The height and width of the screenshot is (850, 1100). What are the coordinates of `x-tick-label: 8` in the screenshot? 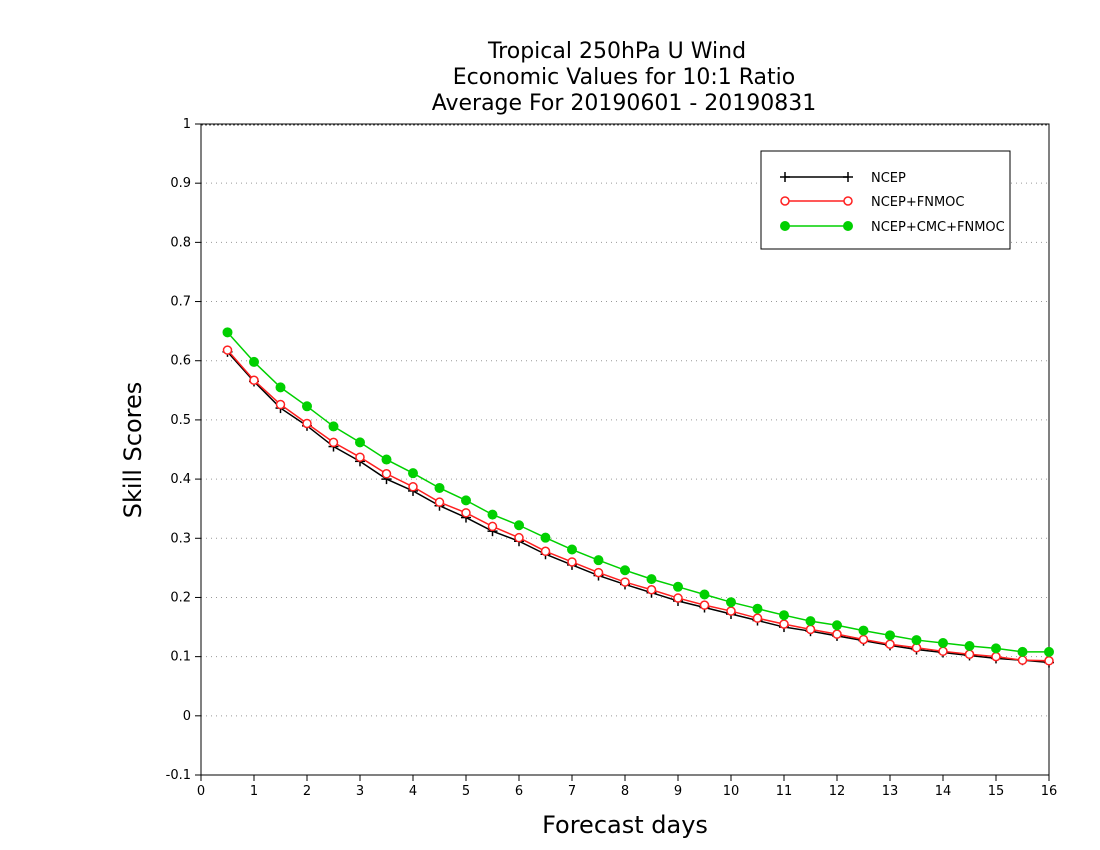 It's located at (625, 791).